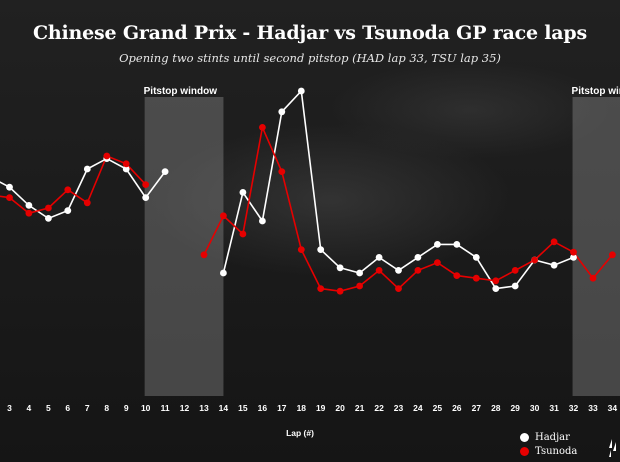 The image size is (620, 462). Describe the element at coordinates (360, 408) in the screenshot. I see `x-tick-label: 21` at that location.